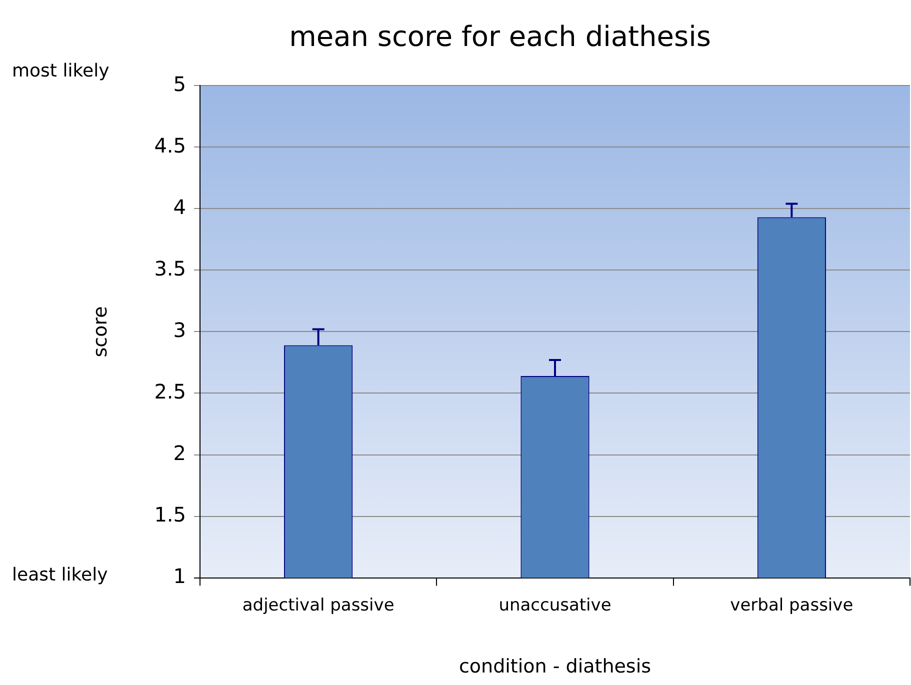 The width and height of the screenshot is (911, 685). Describe the element at coordinates (500, 37) in the screenshot. I see `chart-title: mean score for each diathesis` at that location.